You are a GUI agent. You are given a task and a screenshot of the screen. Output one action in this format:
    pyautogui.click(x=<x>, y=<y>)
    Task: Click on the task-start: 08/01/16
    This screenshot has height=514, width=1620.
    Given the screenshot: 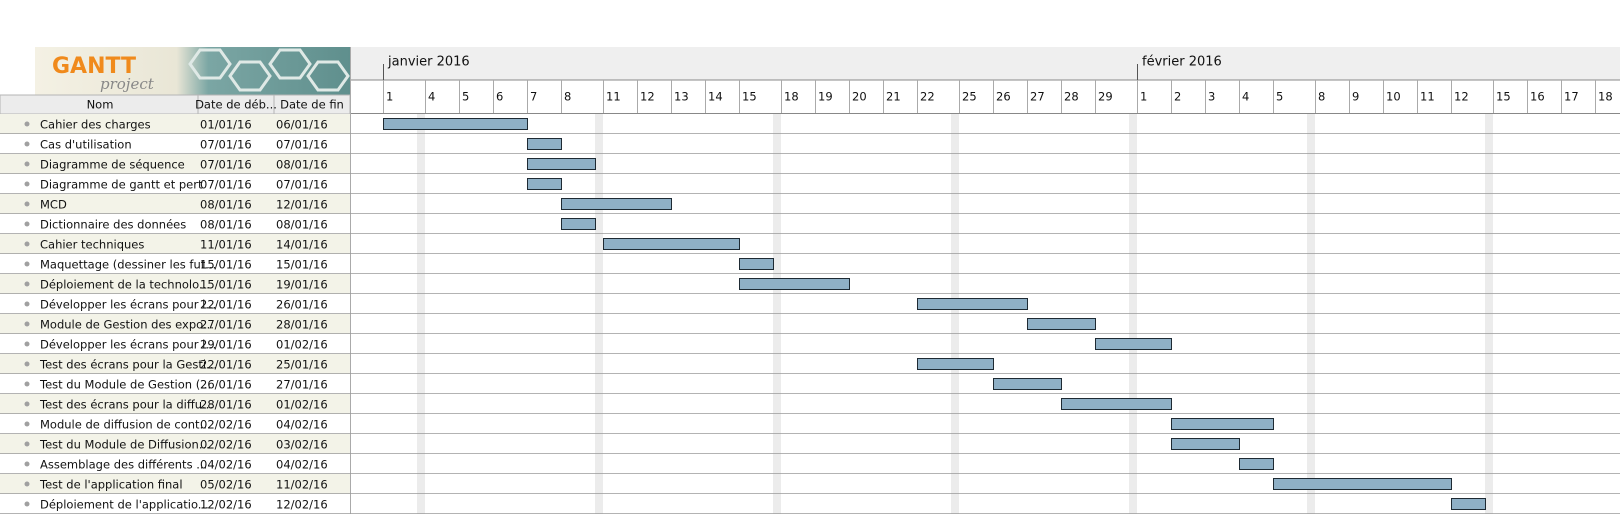 What is the action you would take?
    pyautogui.click(x=226, y=225)
    